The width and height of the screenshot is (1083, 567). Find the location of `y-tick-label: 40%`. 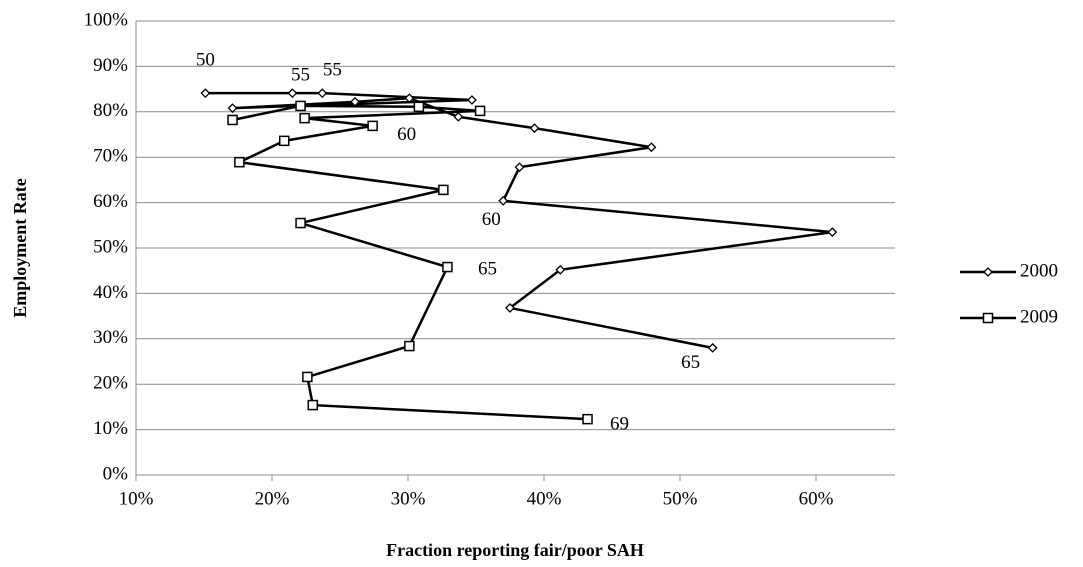

y-tick-label: 40% is located at coordinates (110, 292).